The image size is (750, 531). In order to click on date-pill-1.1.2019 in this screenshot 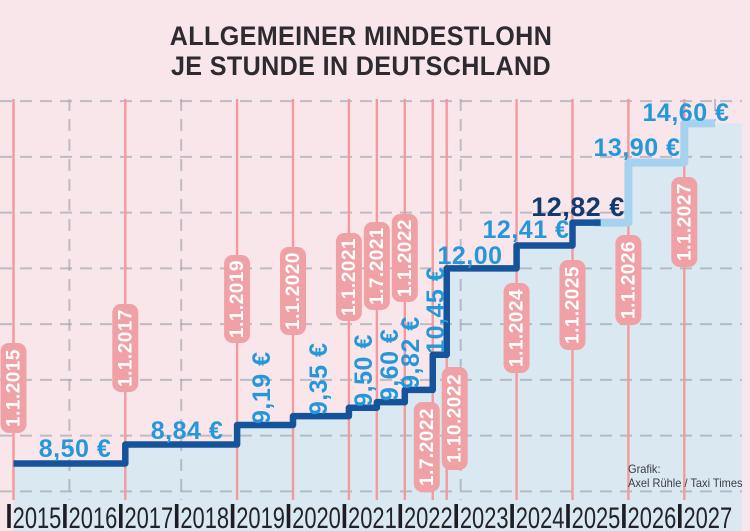, I will do `click(237, 299)`.